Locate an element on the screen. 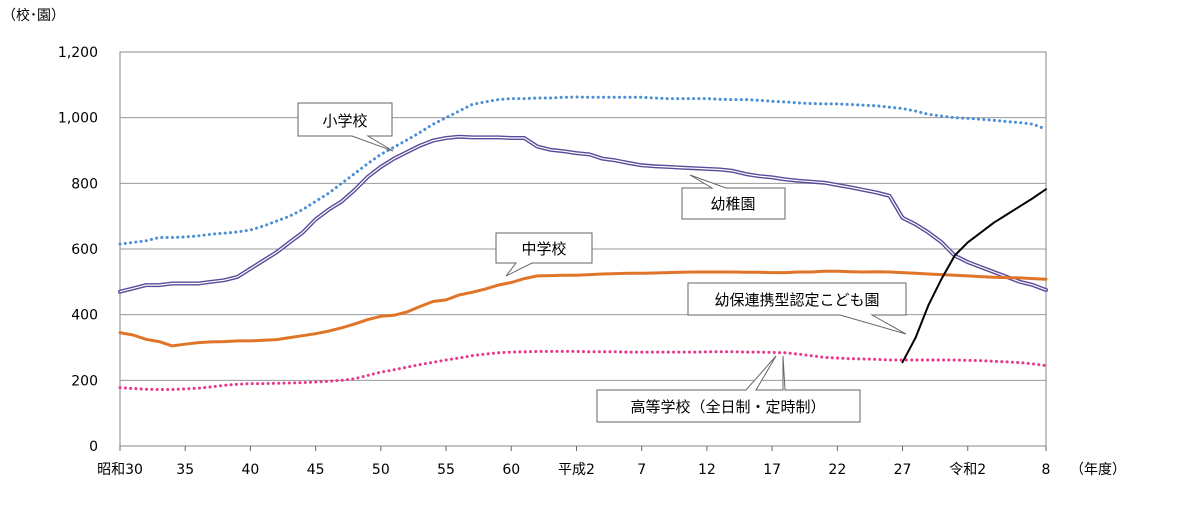  x-tick-label: 35 is located at coordinates (185, 470).